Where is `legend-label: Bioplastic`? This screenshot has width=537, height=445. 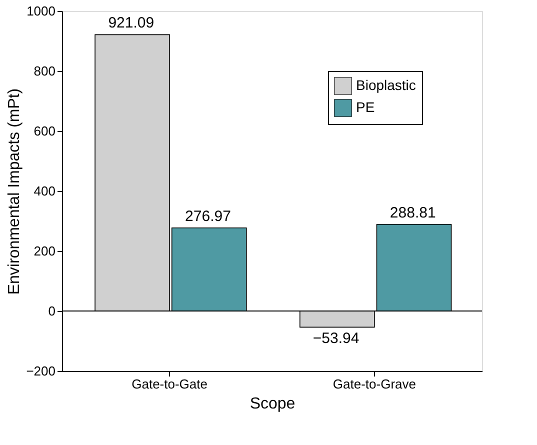 legend-label: Bioplastic is located at coordinates (386, 85).